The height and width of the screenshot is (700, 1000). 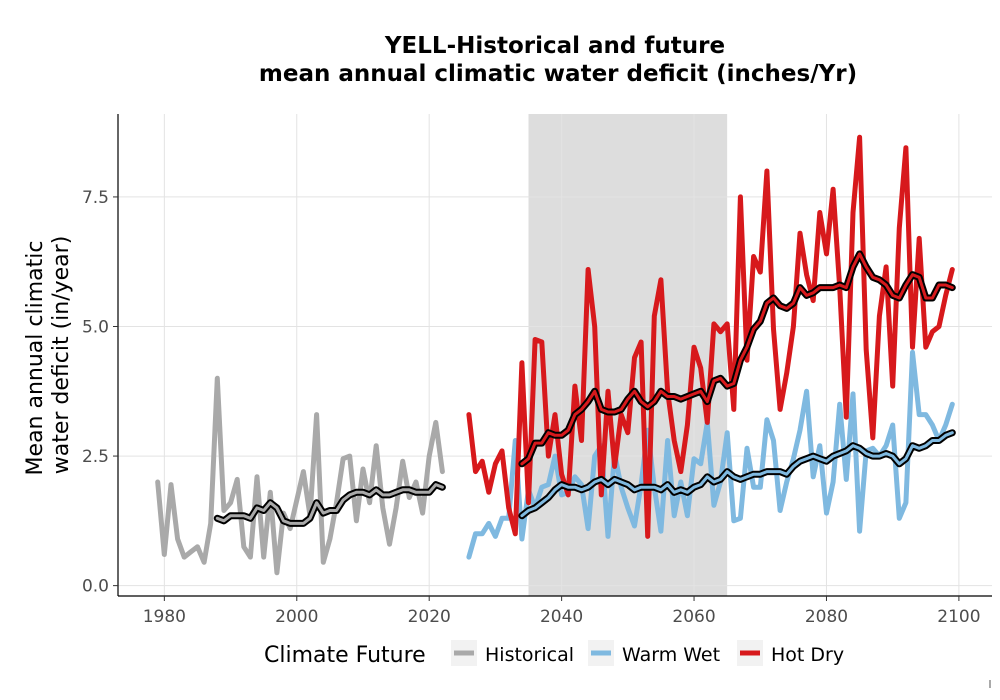 I want to click on y-axis-label-line2: water deficit (in/year), so click(x=61, y=355).